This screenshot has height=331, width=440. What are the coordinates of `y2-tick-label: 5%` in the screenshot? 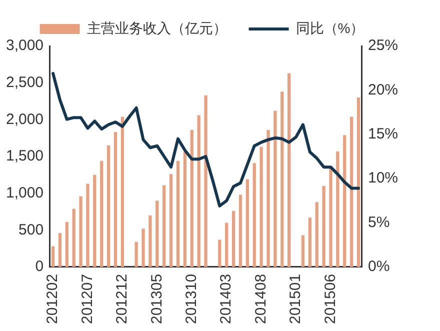 It's located at (379, 222).